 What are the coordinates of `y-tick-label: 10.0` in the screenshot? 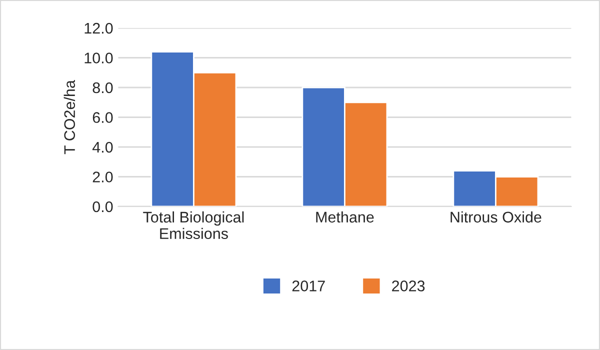 It's located at (98, 58).